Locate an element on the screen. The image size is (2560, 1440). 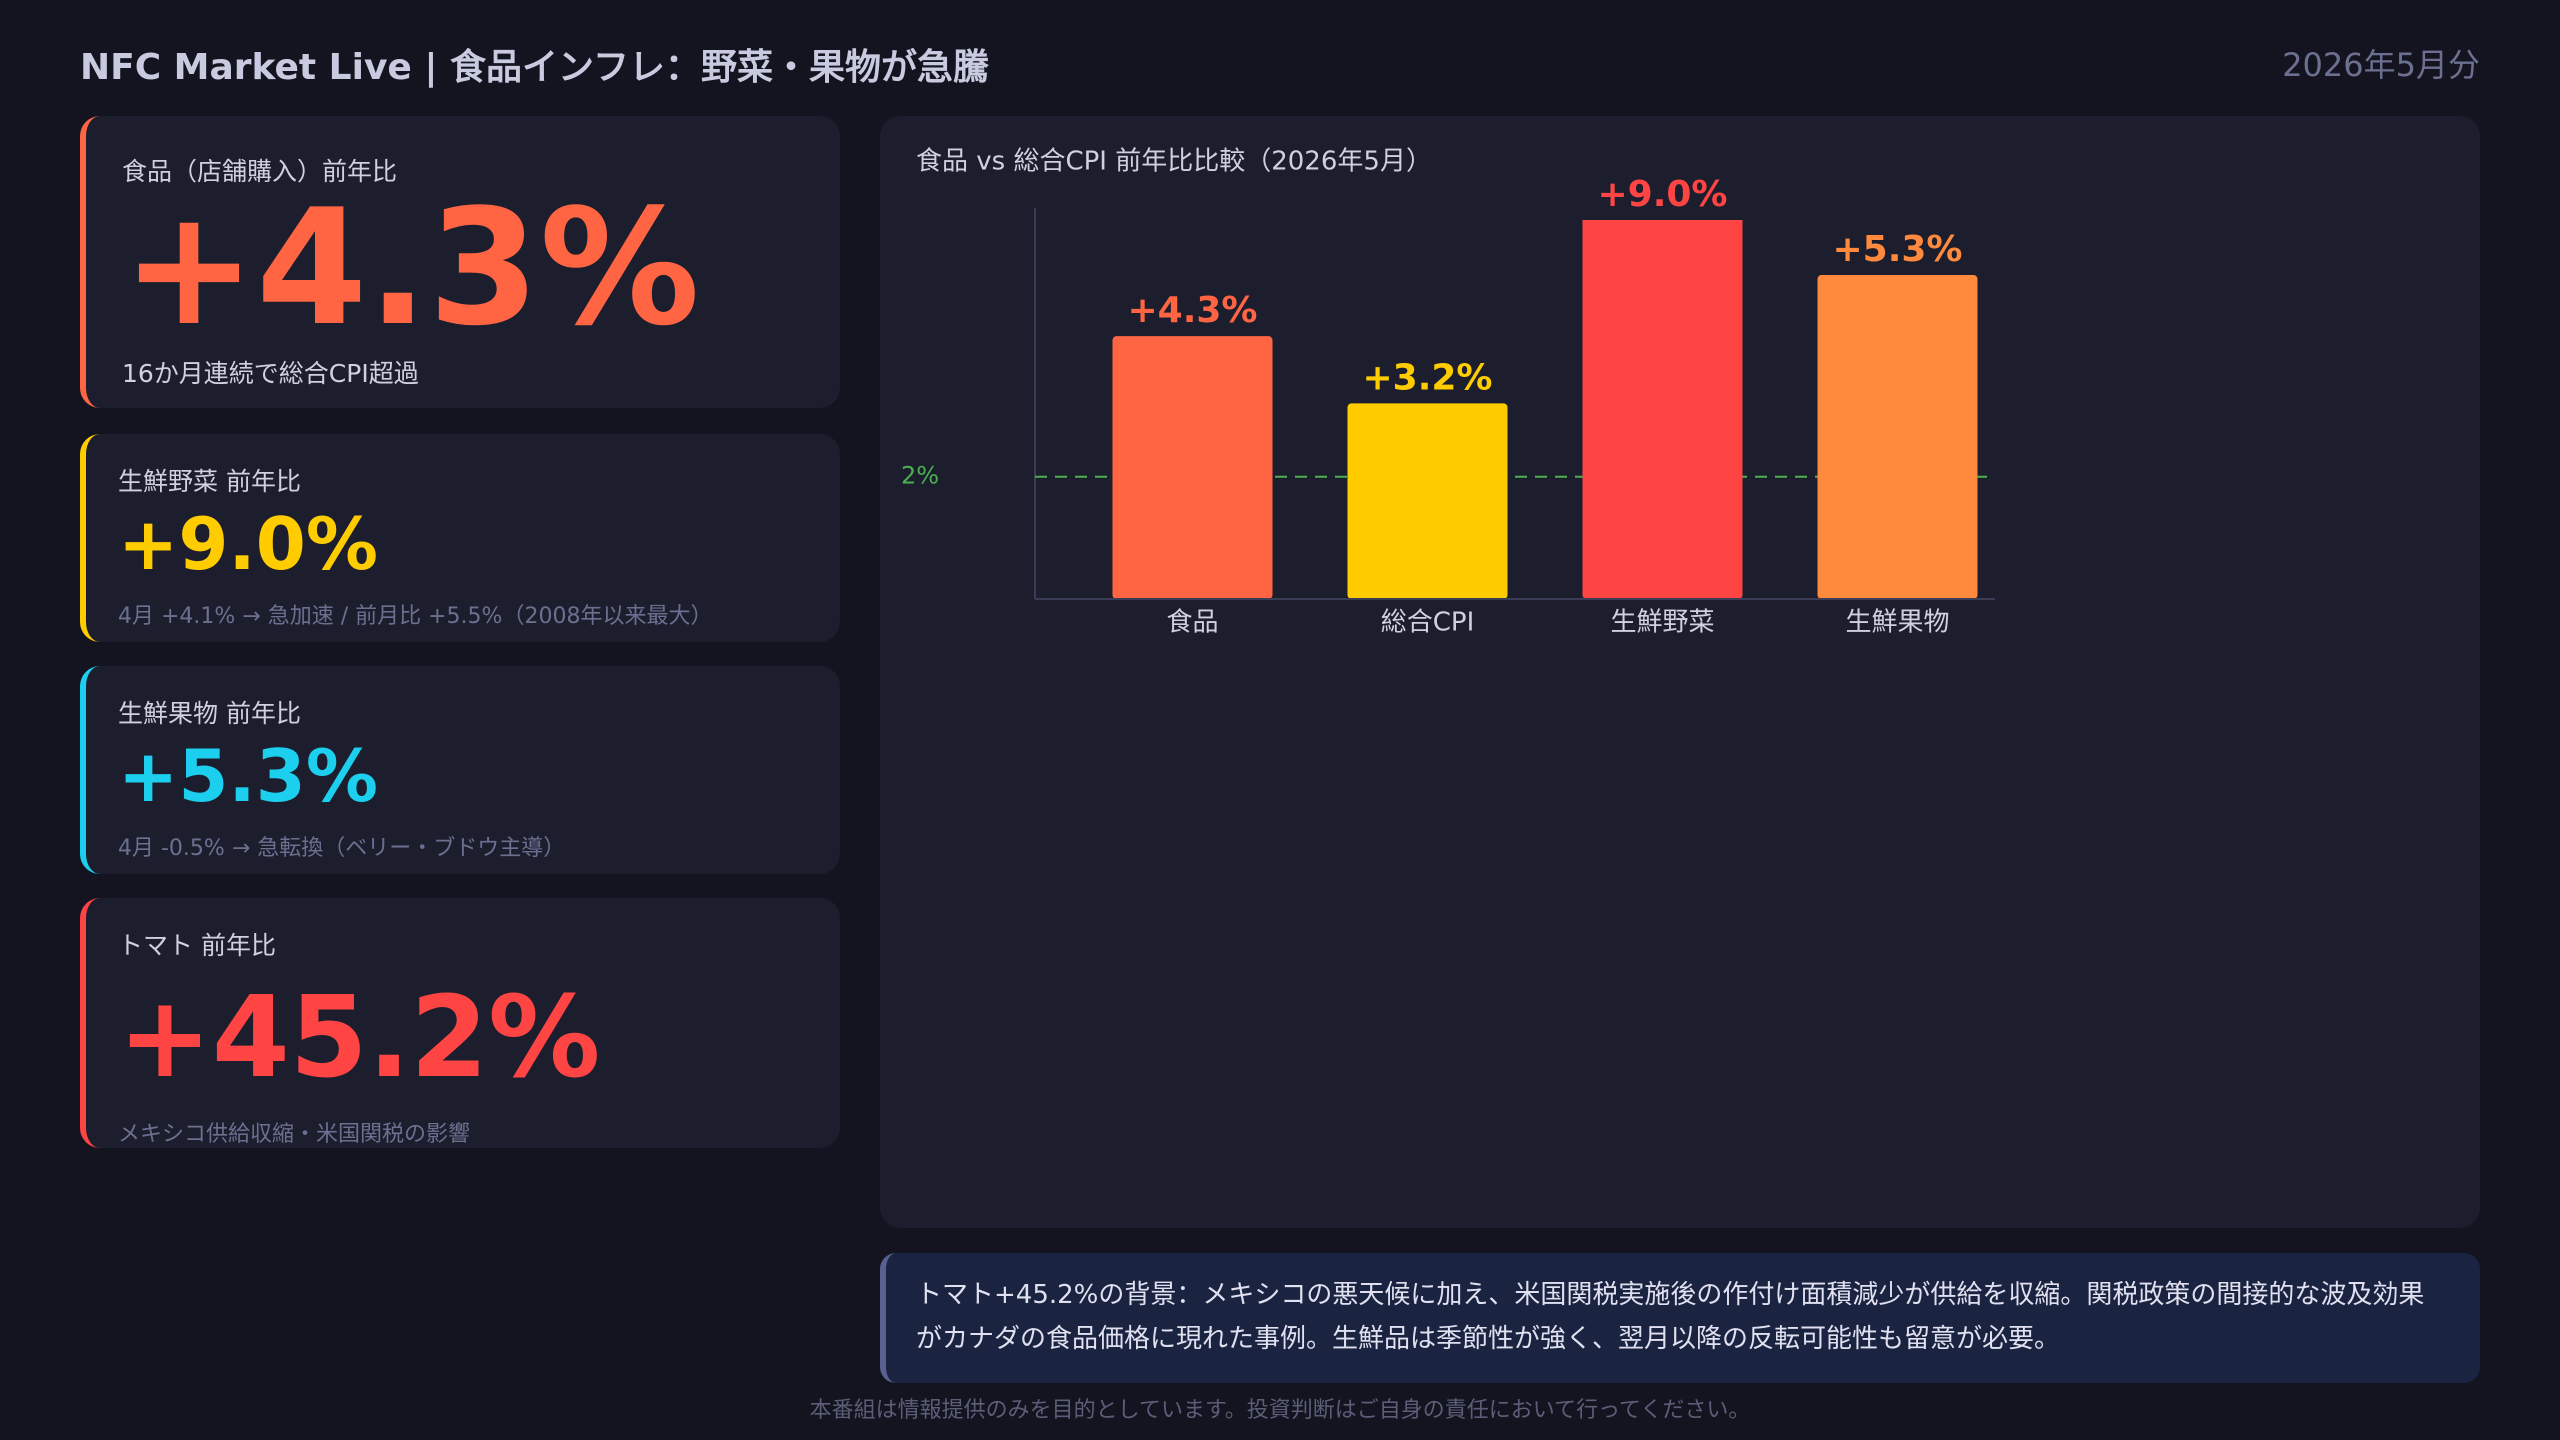
chart-title: 食品 vs 総合CPI 前年比比較（2026年5月） is located at coordinates (1174, 162).